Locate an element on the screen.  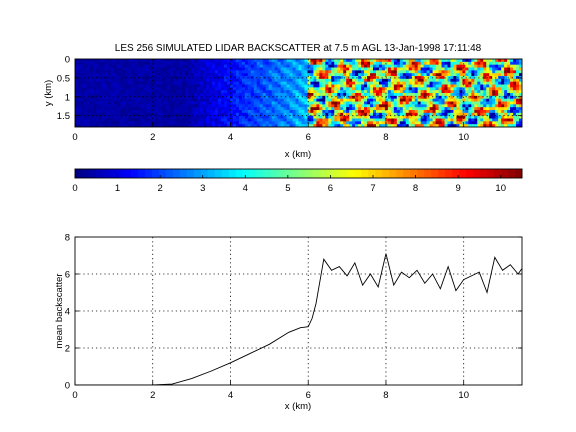
line-x-tick-label: 6 is located at coordinates (308, 395).